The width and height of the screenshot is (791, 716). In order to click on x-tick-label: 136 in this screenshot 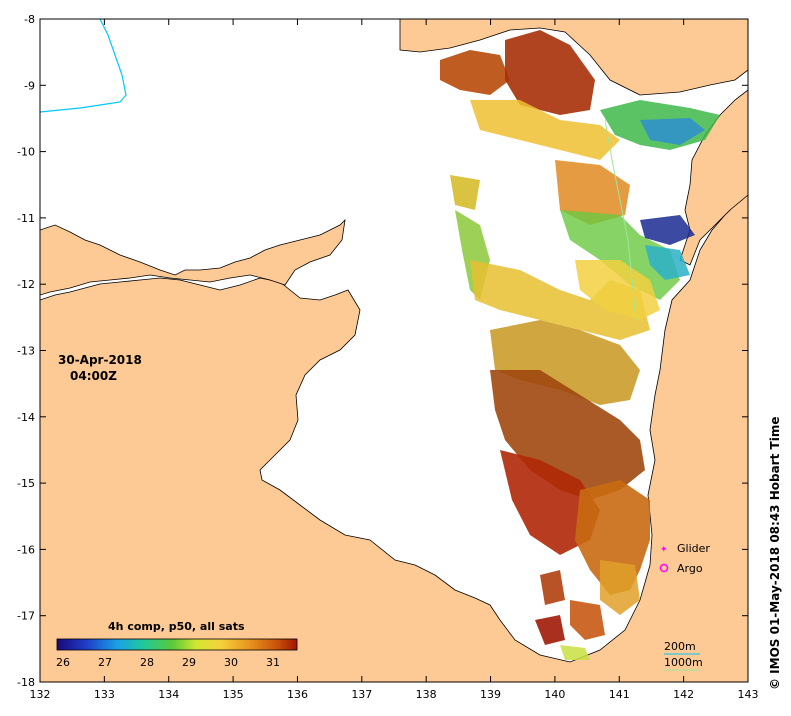, I will do `click(297, 694)`.